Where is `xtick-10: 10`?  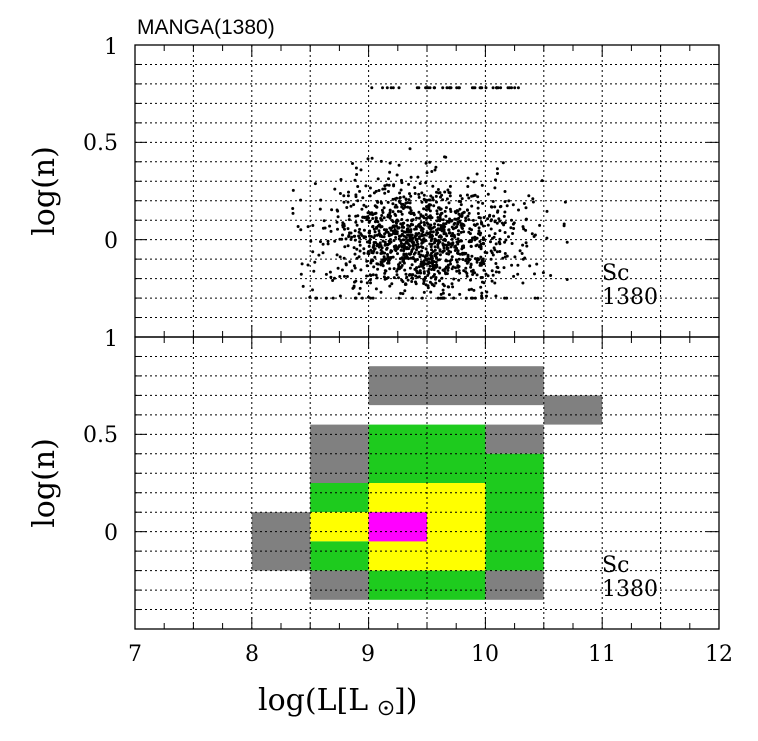 xtick-10: 10 is located at coordinates (485, 654).